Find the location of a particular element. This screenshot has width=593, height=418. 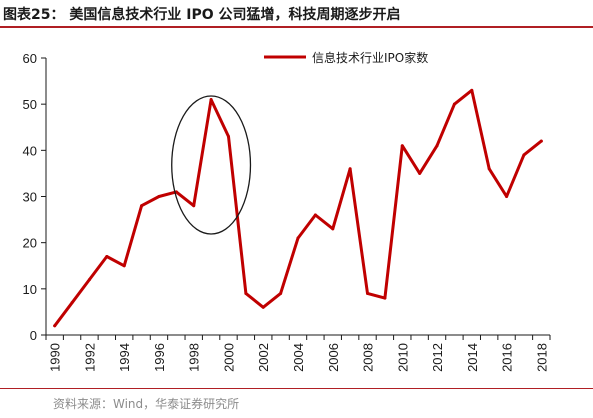

y-tick-label: 50 is located at coordinates (30, 104).